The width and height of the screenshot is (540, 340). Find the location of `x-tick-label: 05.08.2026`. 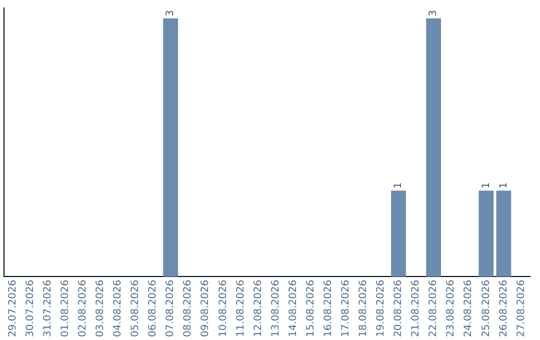

x-tick-label: 05.08.2026 is located at coordinates (136, 309).